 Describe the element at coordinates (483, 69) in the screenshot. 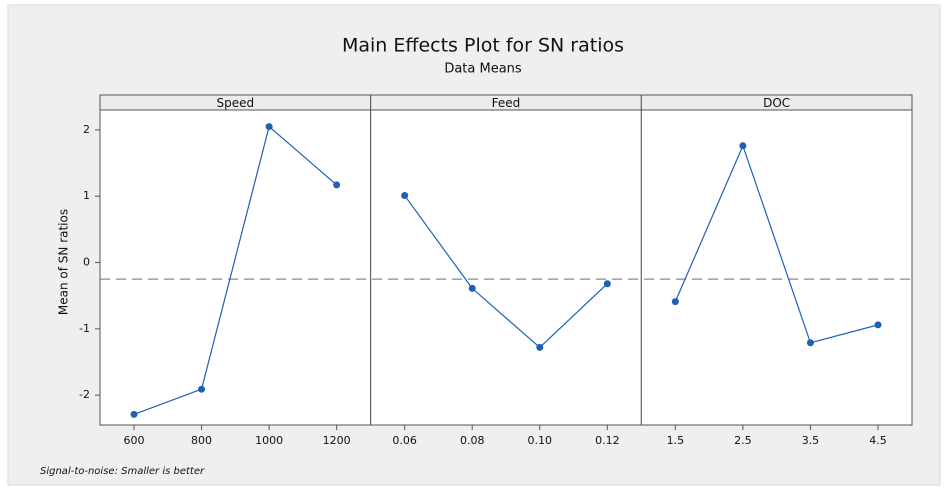

I see `chart-subtitle: Data Means` at that location.